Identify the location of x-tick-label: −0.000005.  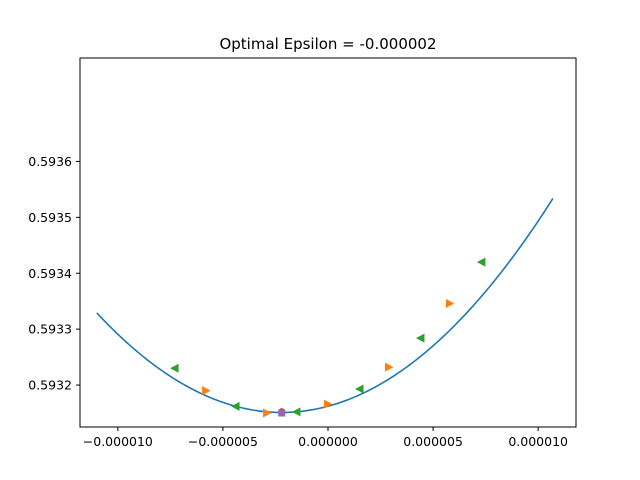
(223, 441).